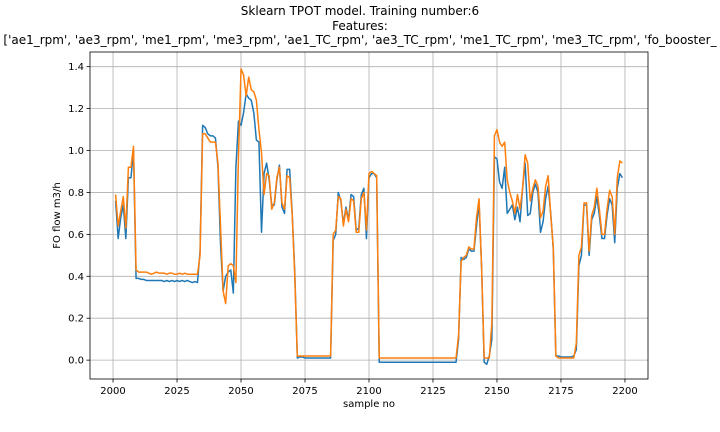 The height and width of the screenshot is (432, 720). What do you see at coordinates (432, 391) in the screenshot?
I see `x-tick-label: 2125` at bounding box center [432, 391].